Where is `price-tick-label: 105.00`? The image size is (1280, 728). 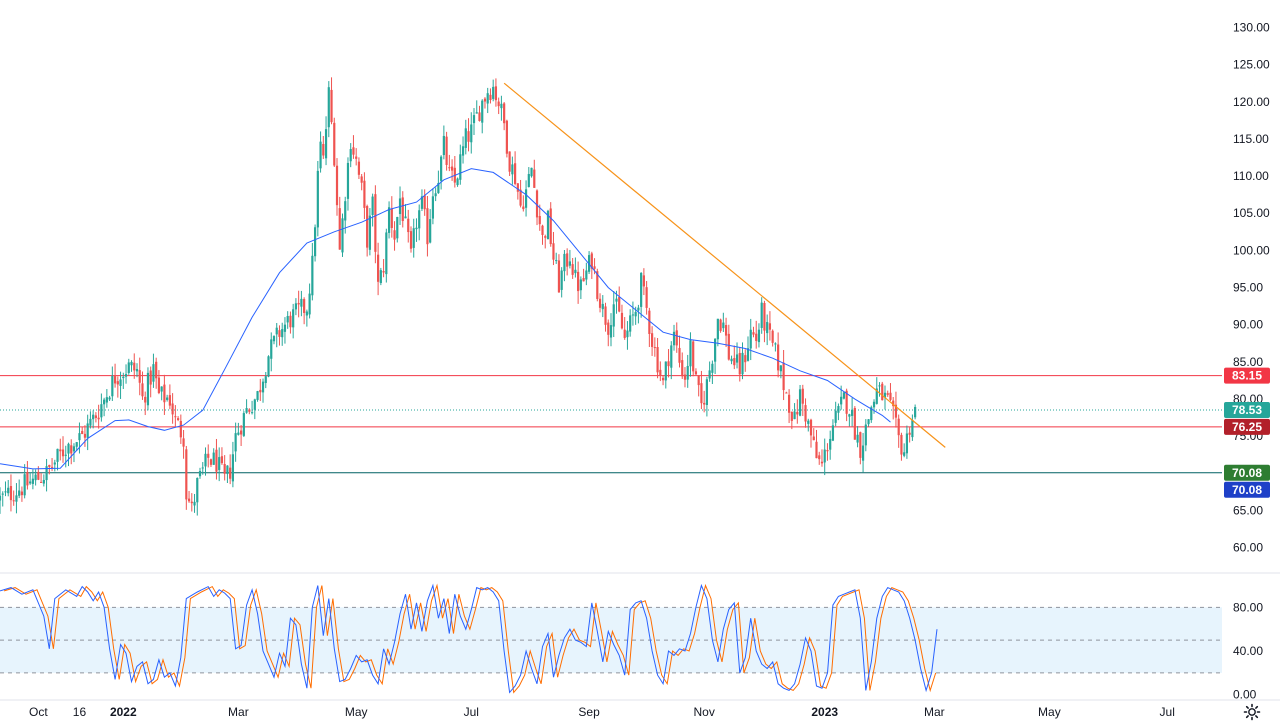
price-tick-label: 105.00 is located at coordinates (1251, 213).